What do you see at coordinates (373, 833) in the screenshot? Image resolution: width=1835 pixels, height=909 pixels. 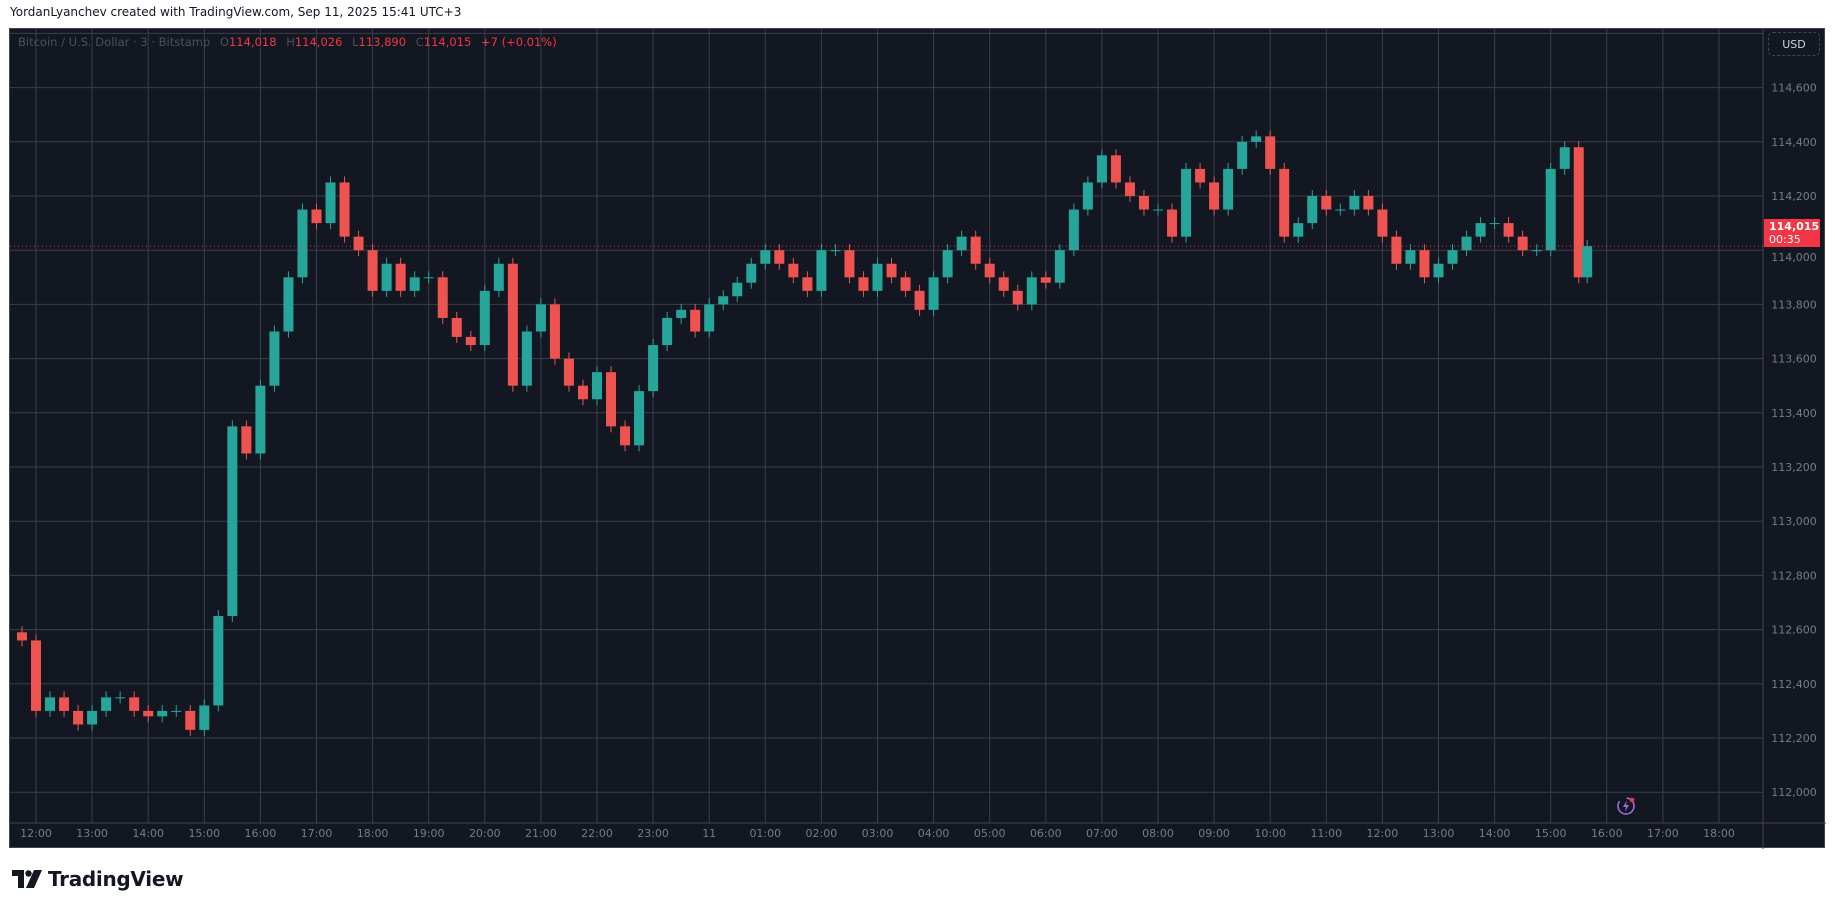 I see `time-tick-label: 18:00` at bounding box center [373, 833].